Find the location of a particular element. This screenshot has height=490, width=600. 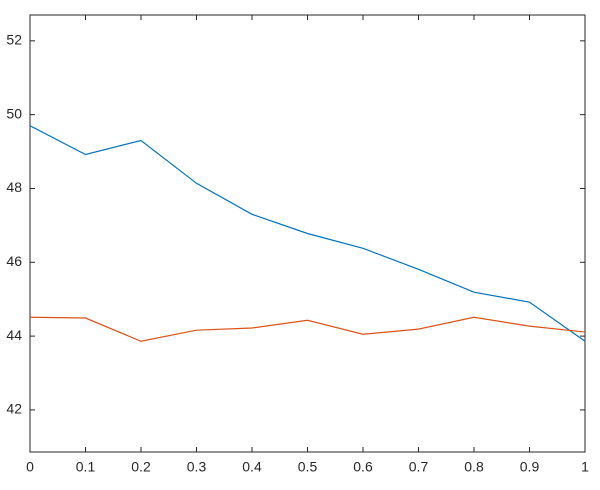

y-tick-label: 52 is located at coordinates (14, 40).